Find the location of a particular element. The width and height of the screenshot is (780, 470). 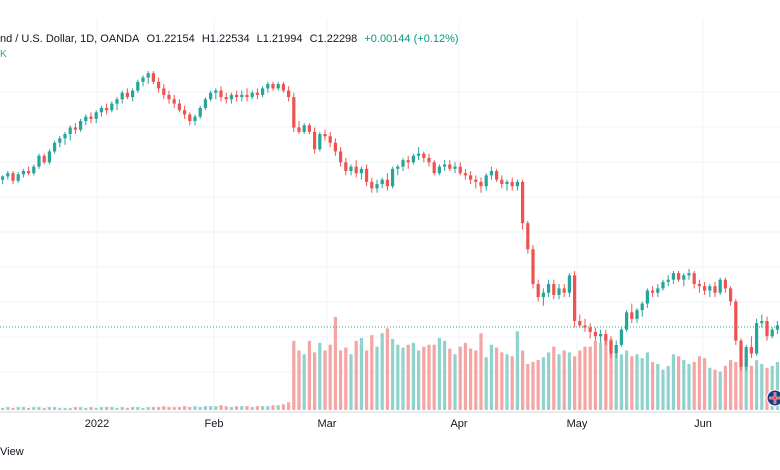

view-link: View is located at coordinates (12, 452).